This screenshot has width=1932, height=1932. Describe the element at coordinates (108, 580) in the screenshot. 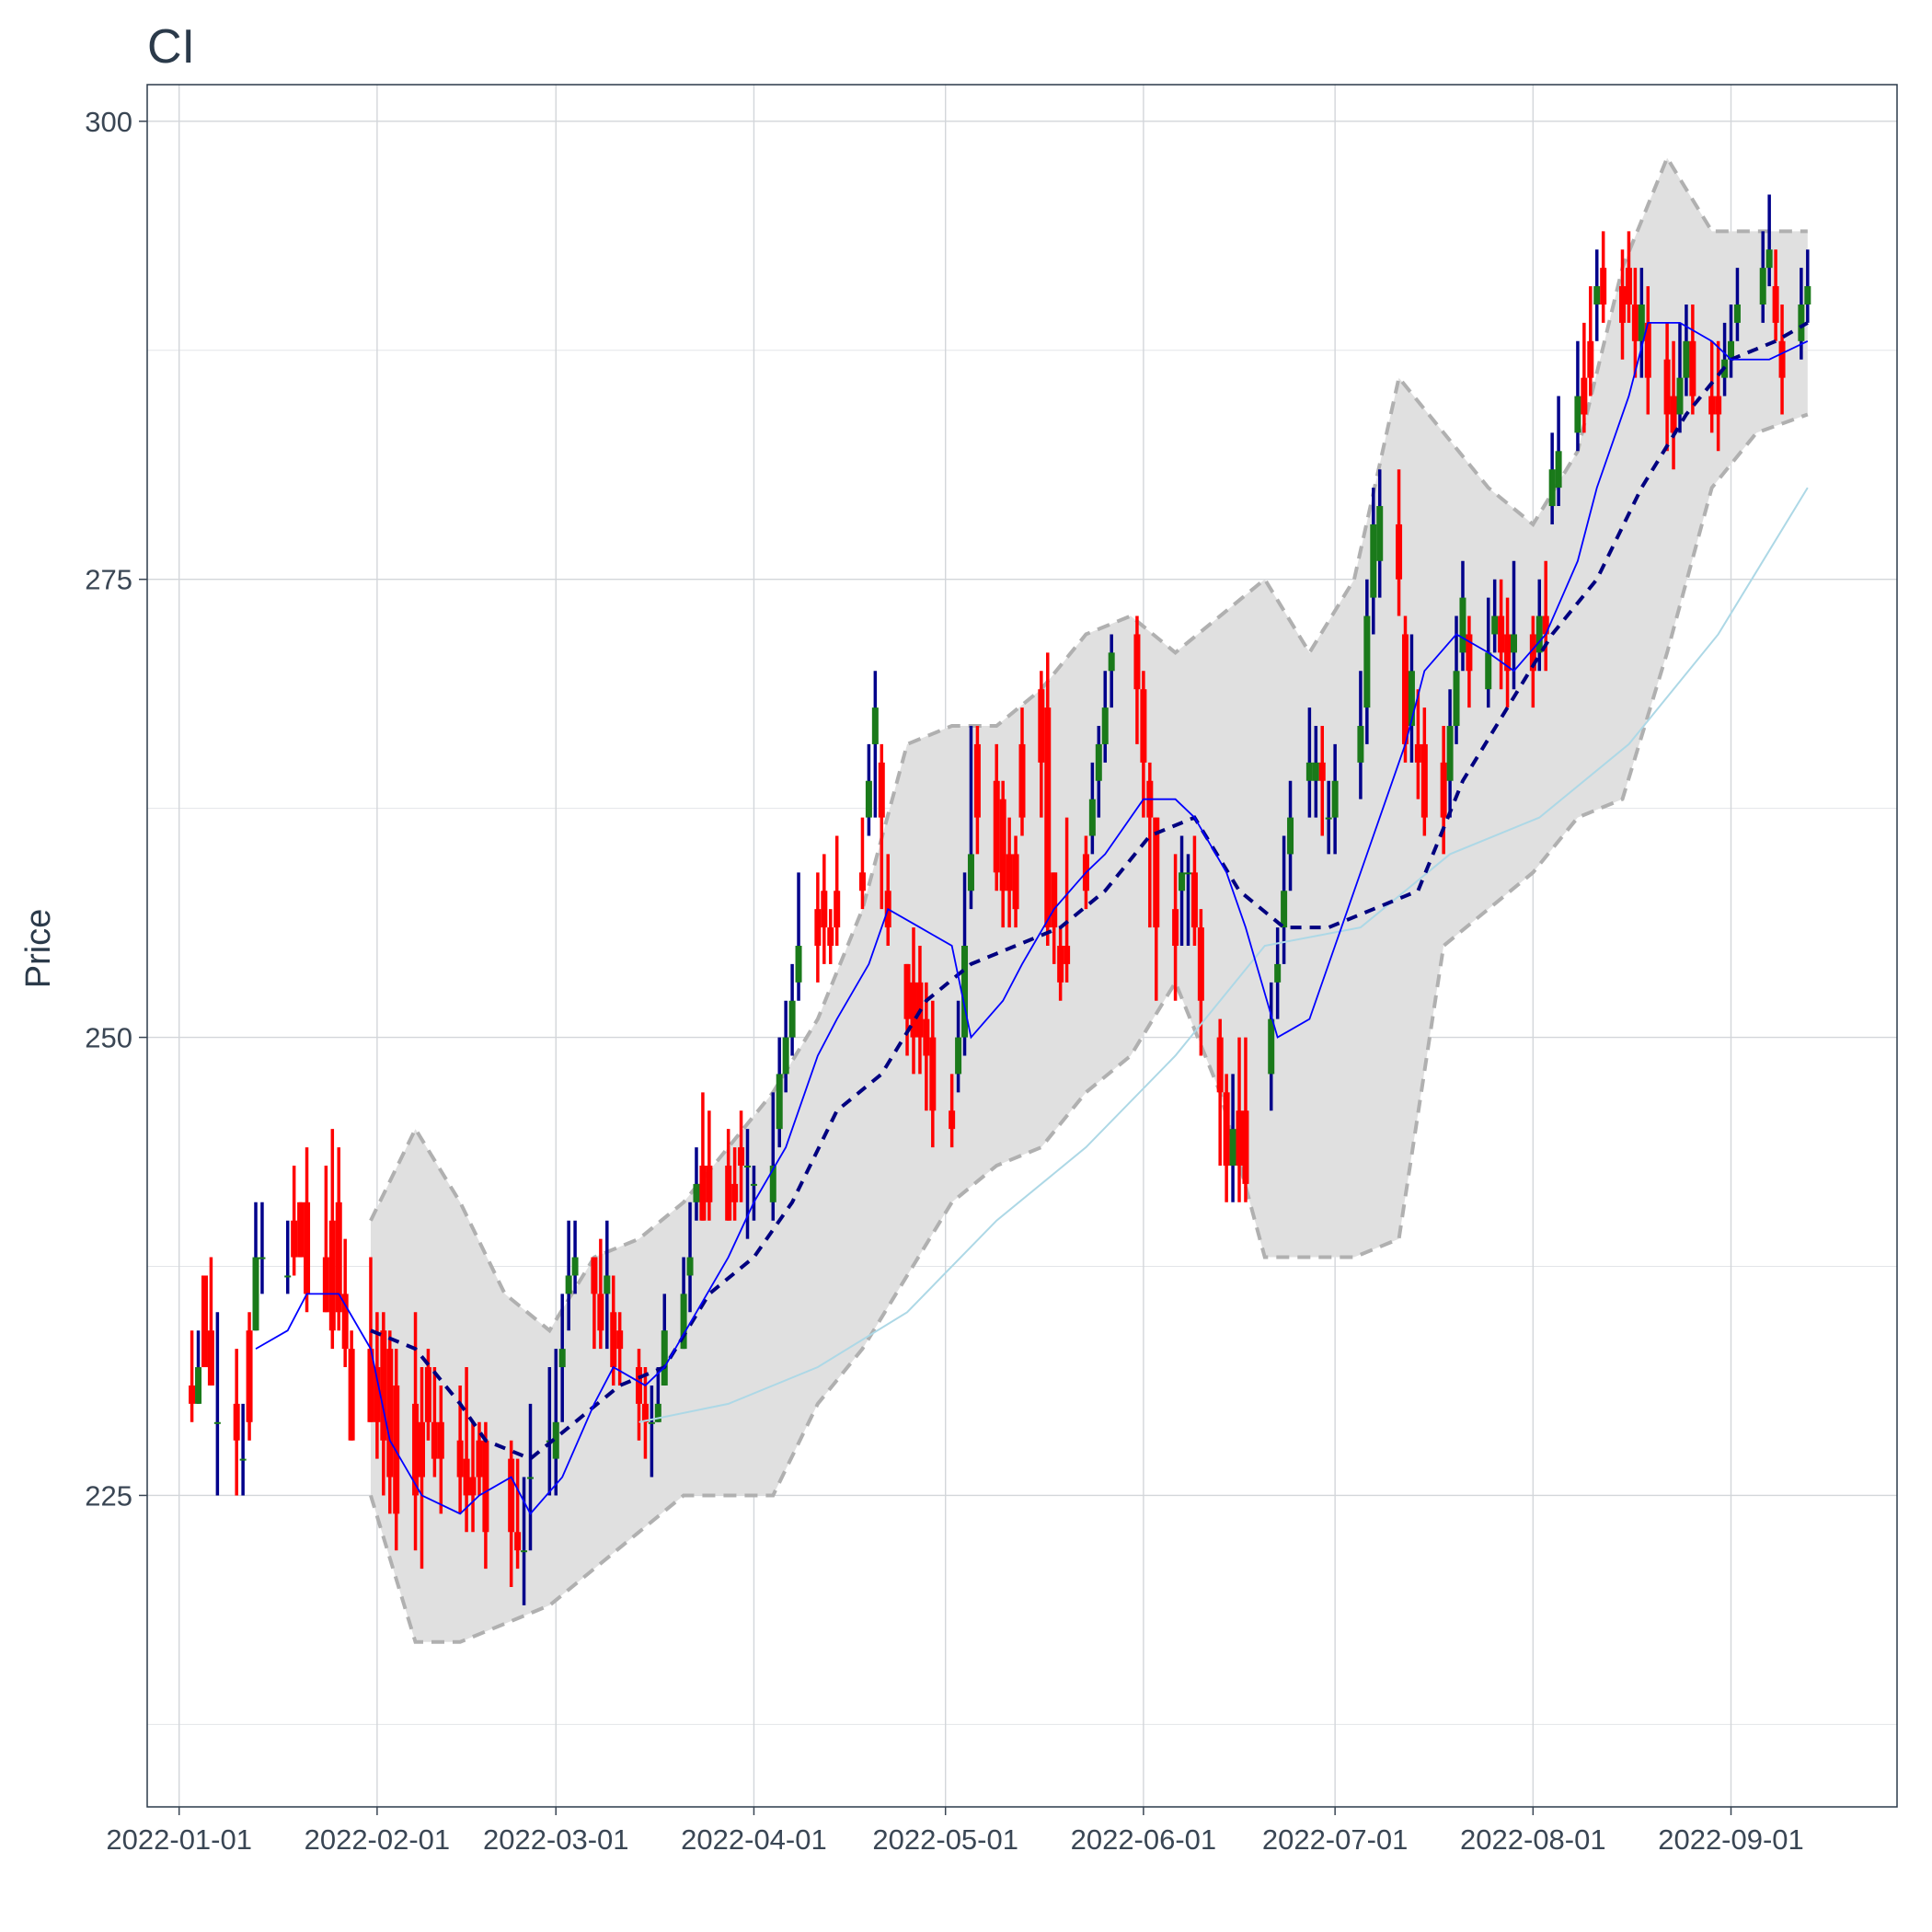

I see `y-tick-label: 275` at that location.